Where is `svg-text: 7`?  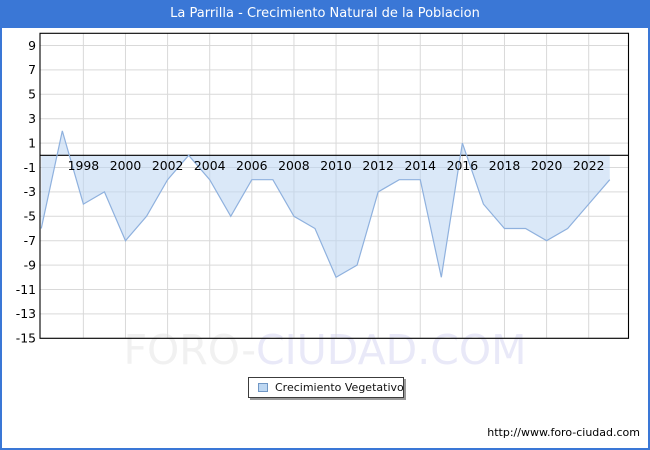
svg-text: 7 is located at coordinates (32, 69).